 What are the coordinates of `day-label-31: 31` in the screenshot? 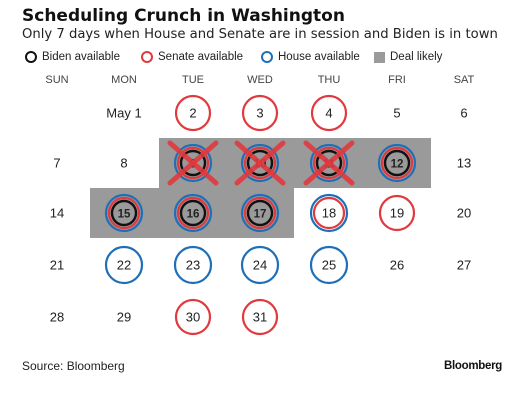 It's located at (260, 317).